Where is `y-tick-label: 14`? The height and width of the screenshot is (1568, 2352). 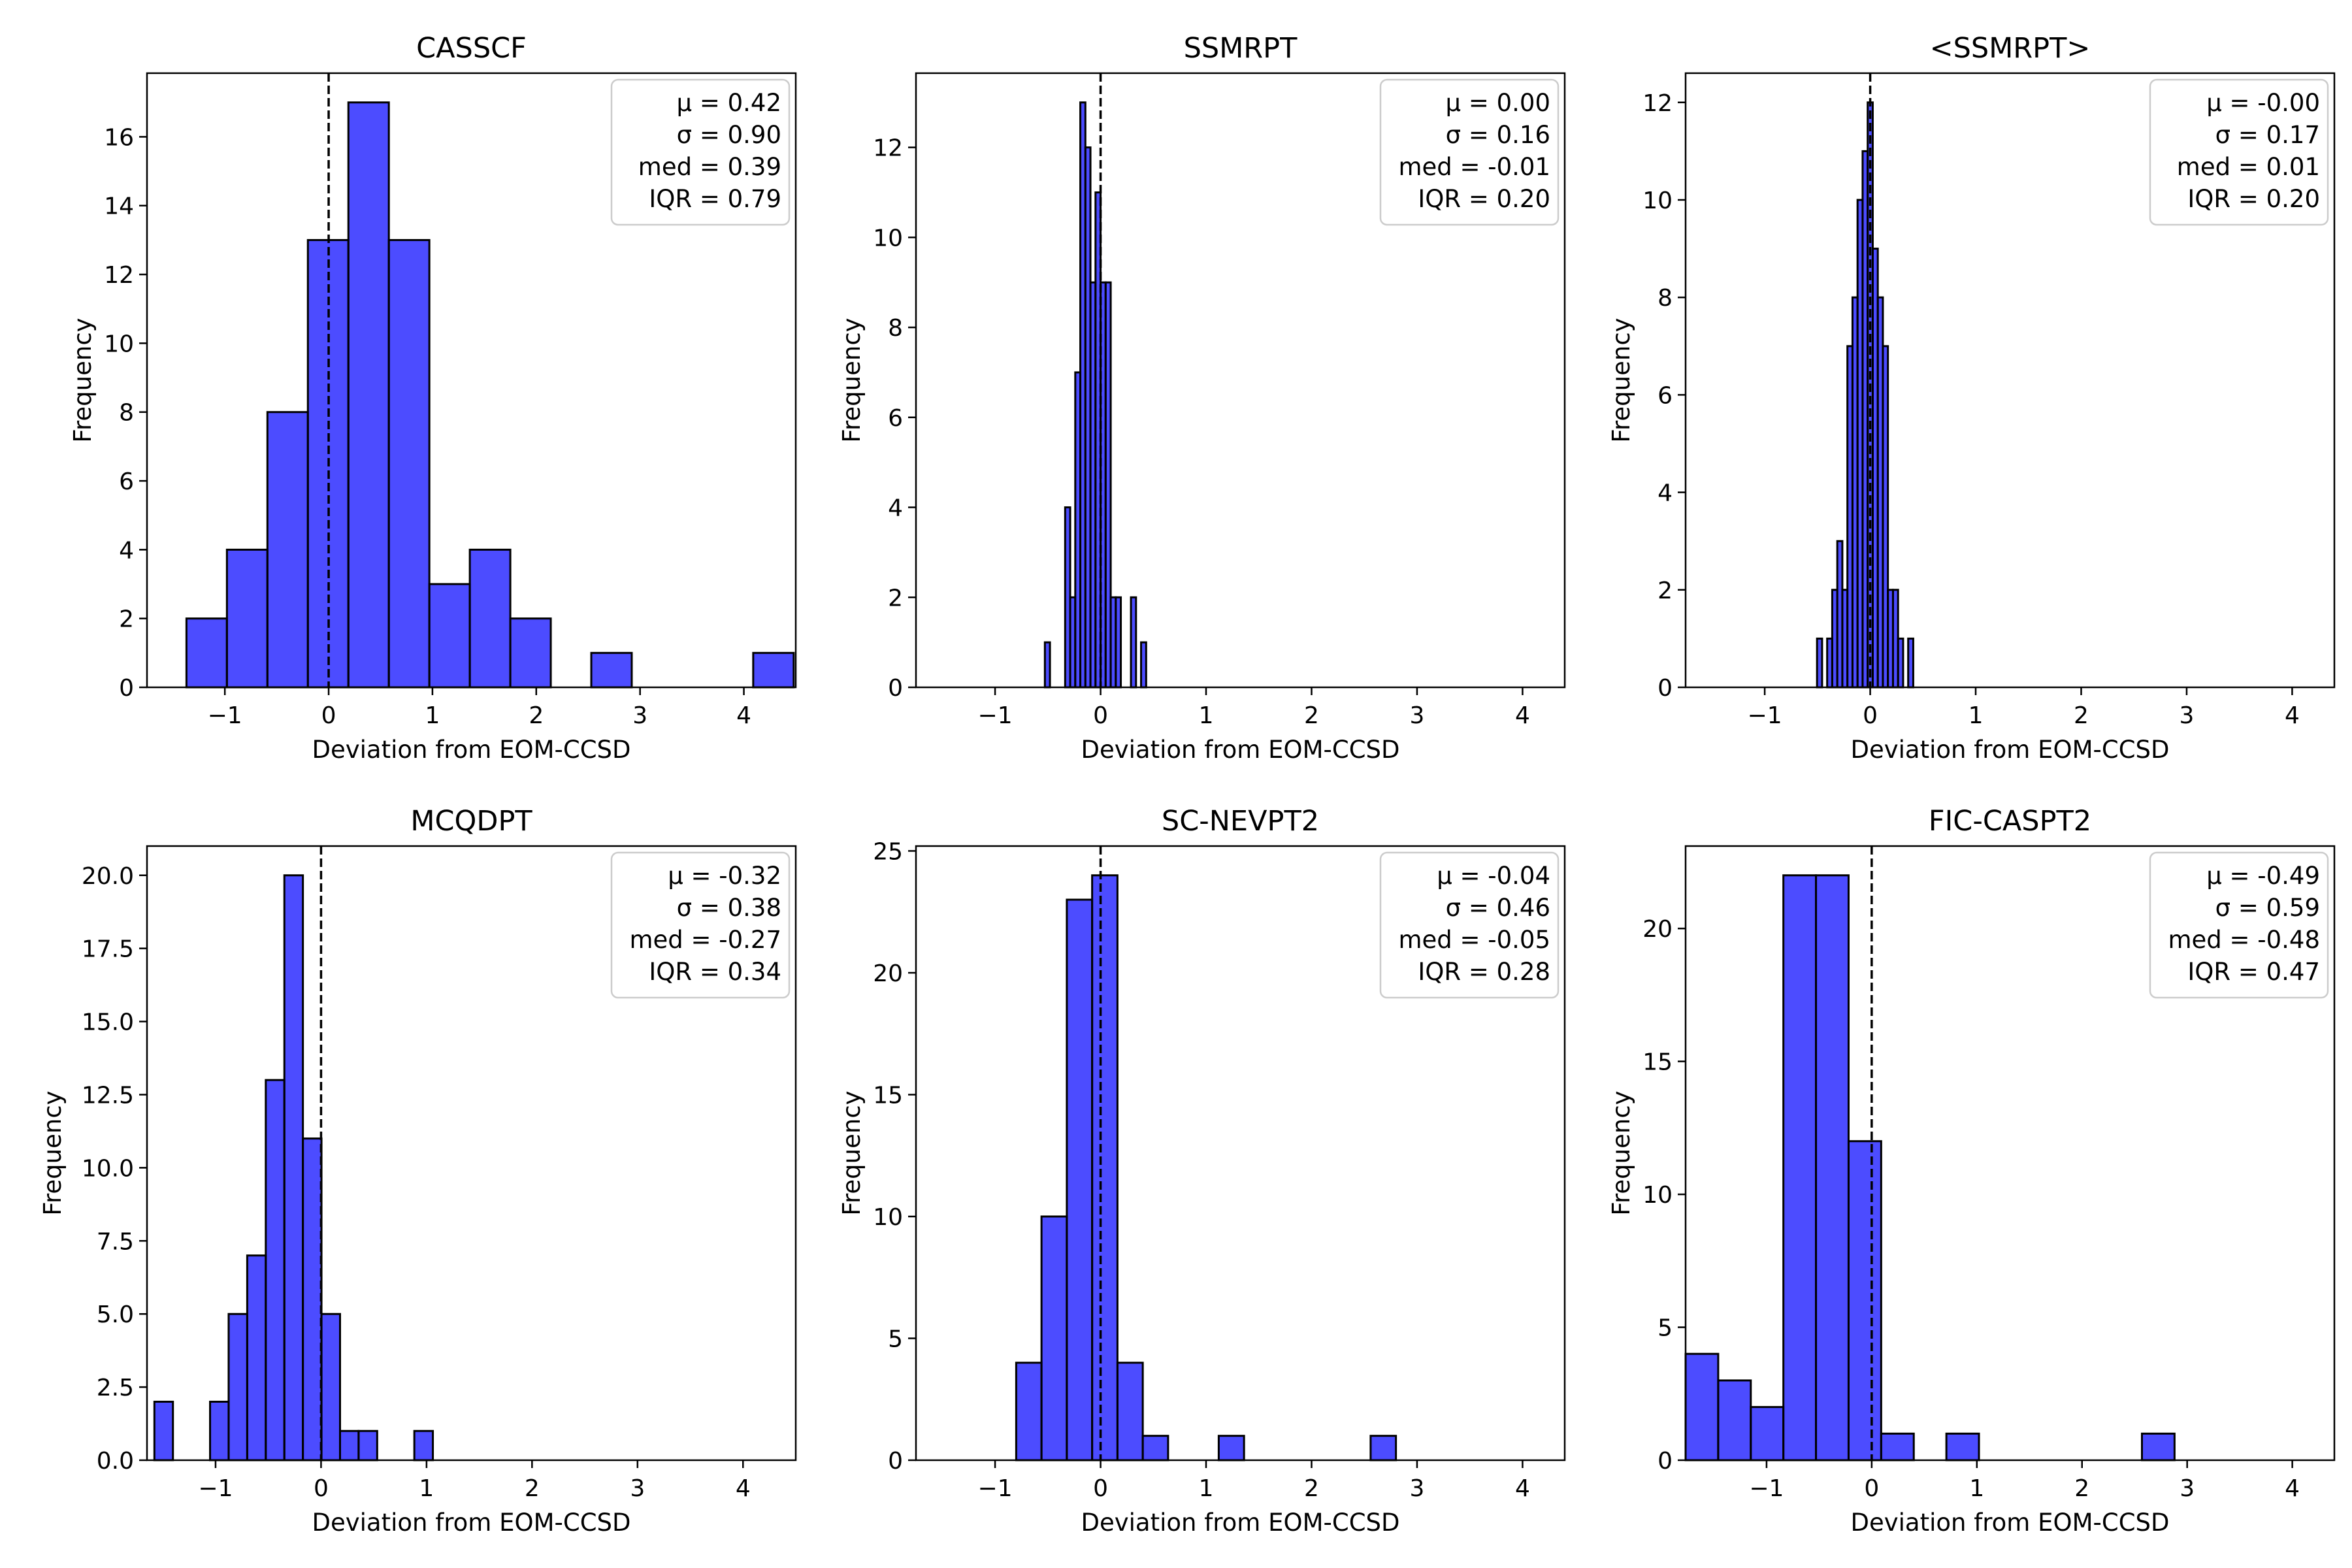
y-tick-label: 14 is located at coordinates (119, 206).